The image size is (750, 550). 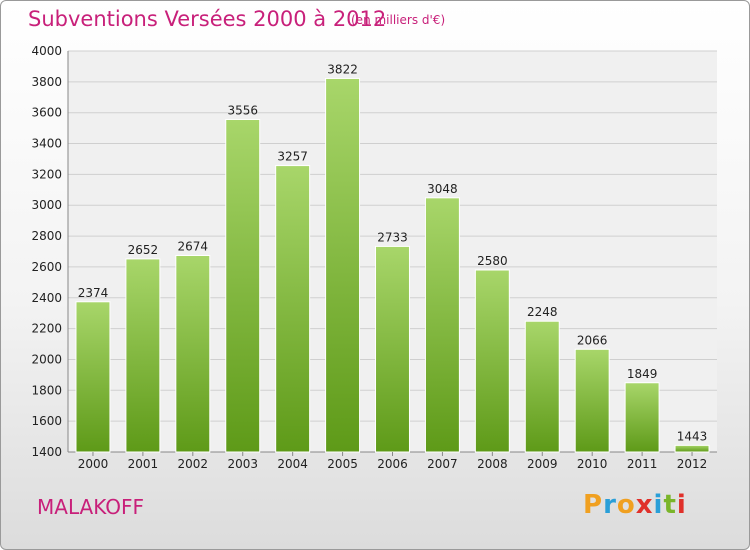 I want to click on x-tick-label: 2002, so click(x=193, y=464).